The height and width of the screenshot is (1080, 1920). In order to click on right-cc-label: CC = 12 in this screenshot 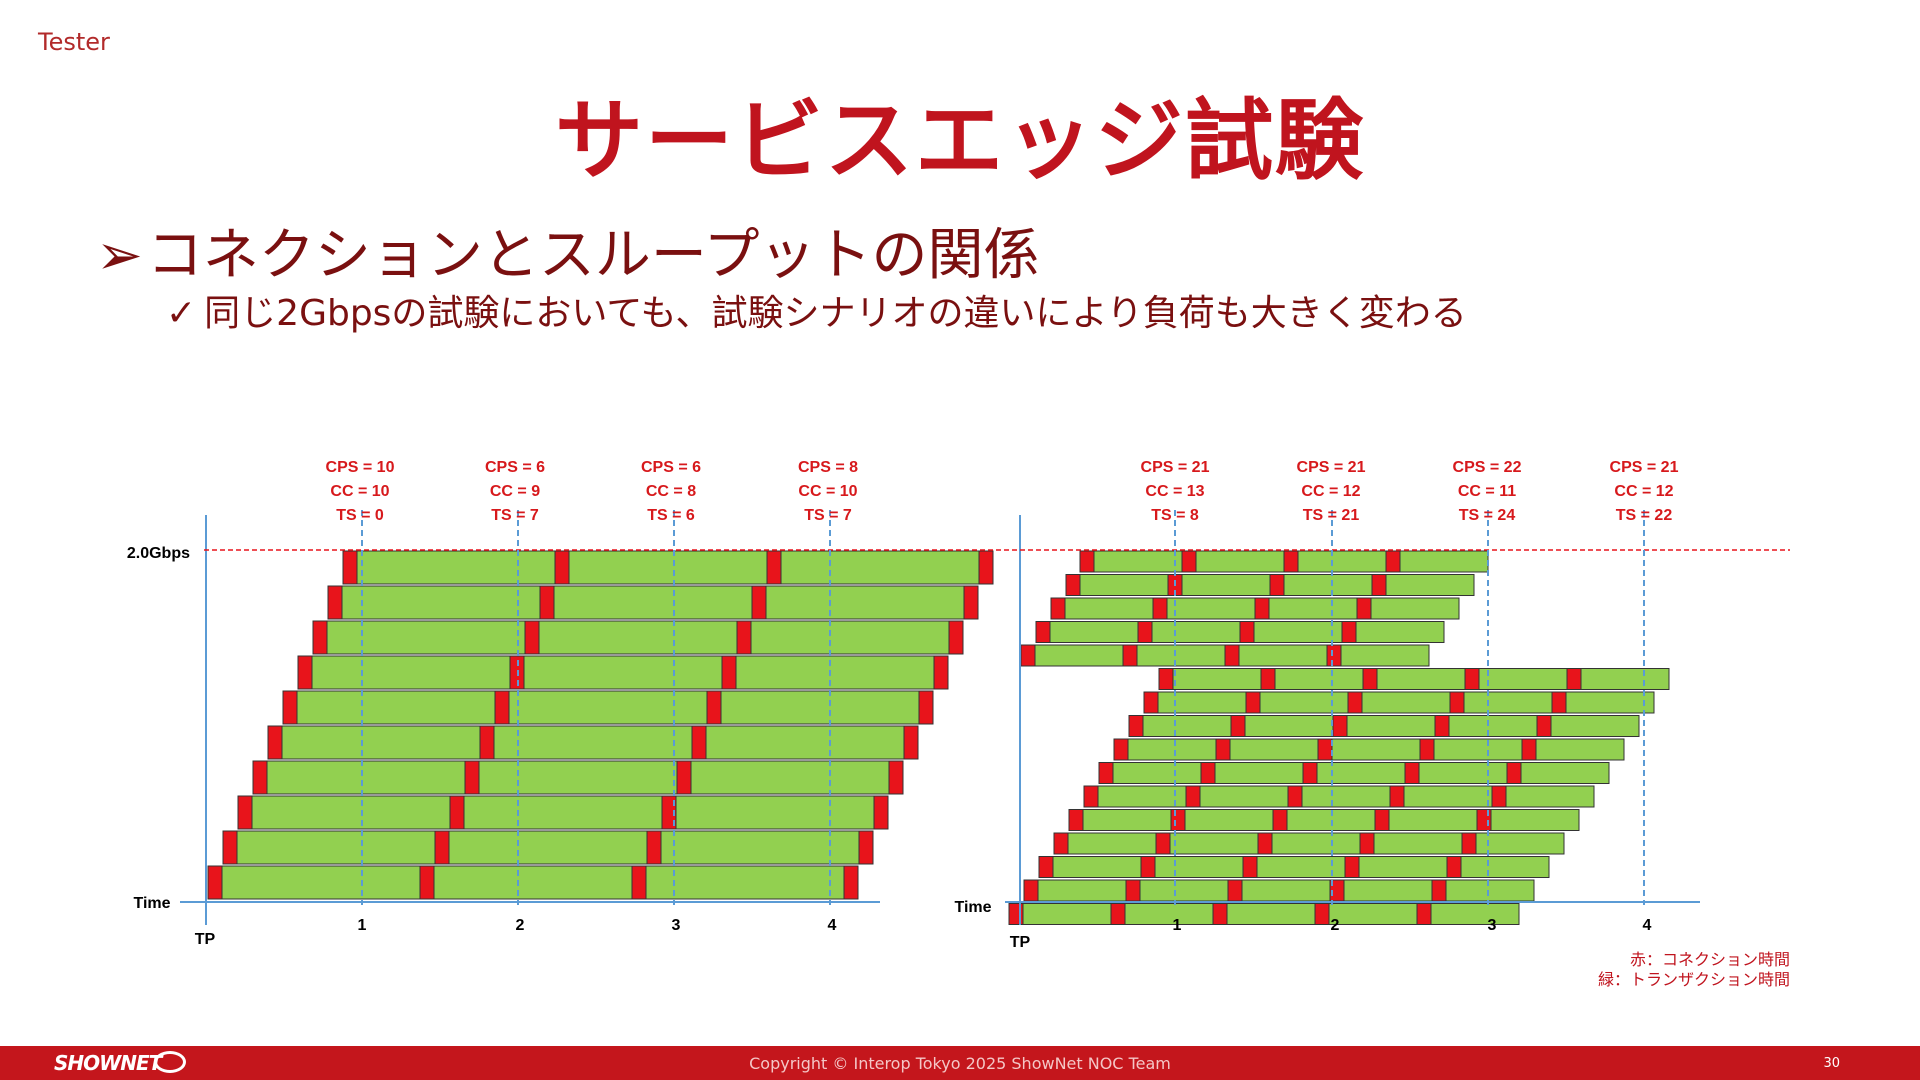, I will do `click(1643, 491)`.